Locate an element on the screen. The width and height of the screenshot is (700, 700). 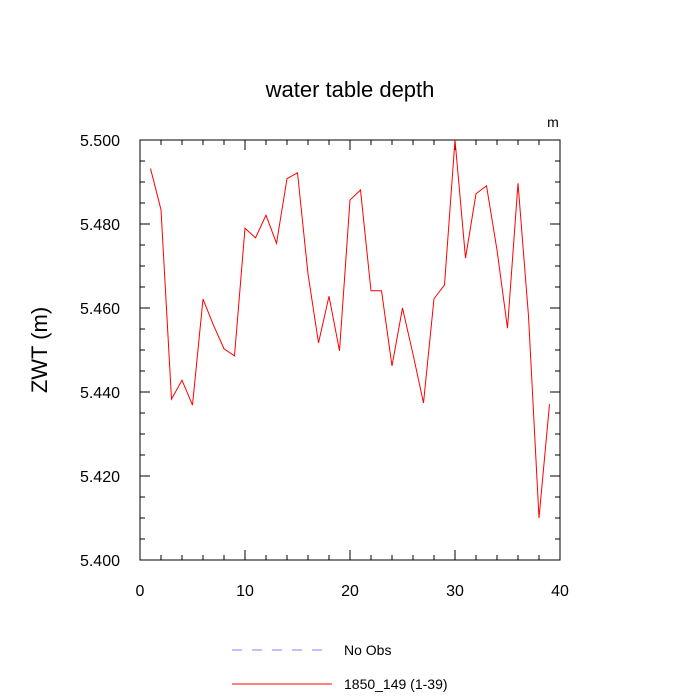
legend-label-0: No Obs is located at coordinates (367, 650).